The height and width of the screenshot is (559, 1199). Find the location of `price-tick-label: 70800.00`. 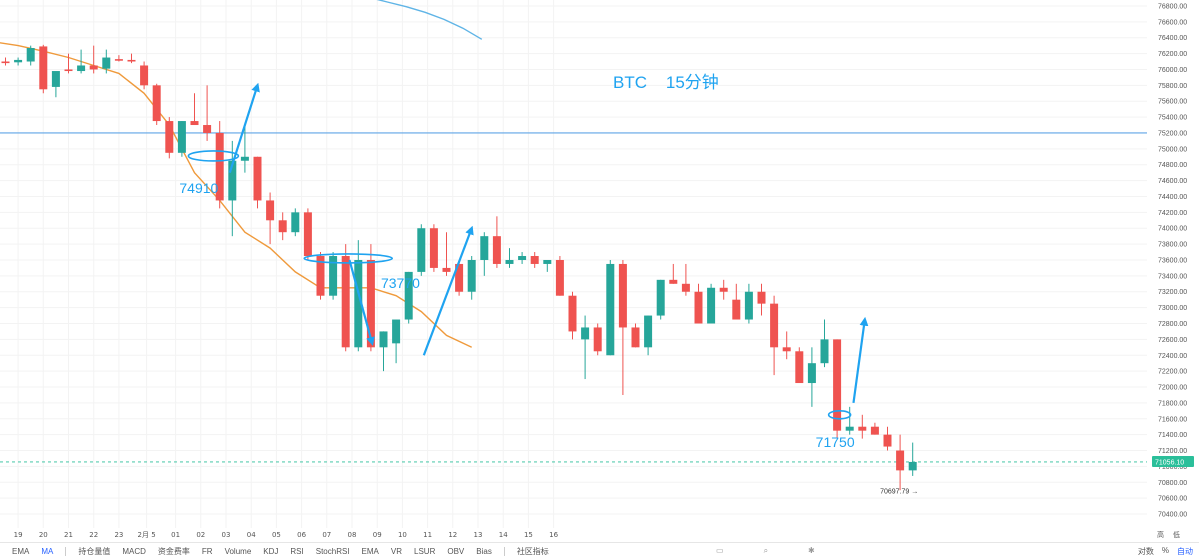

price-tick-label: 70800.00 is located at coordinates (1172, 483).